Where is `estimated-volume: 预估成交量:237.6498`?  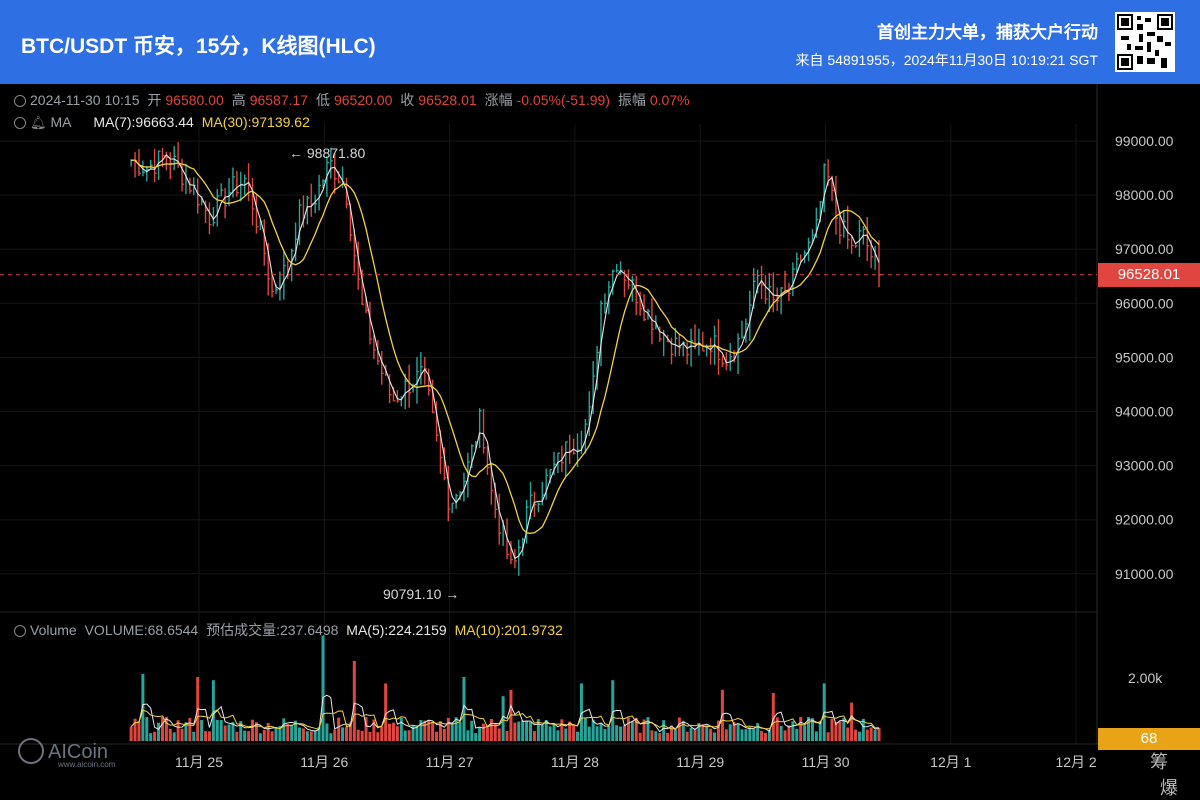 estimated-volume: 预估成交量:237.6498 is located at coordinates (272, 630).